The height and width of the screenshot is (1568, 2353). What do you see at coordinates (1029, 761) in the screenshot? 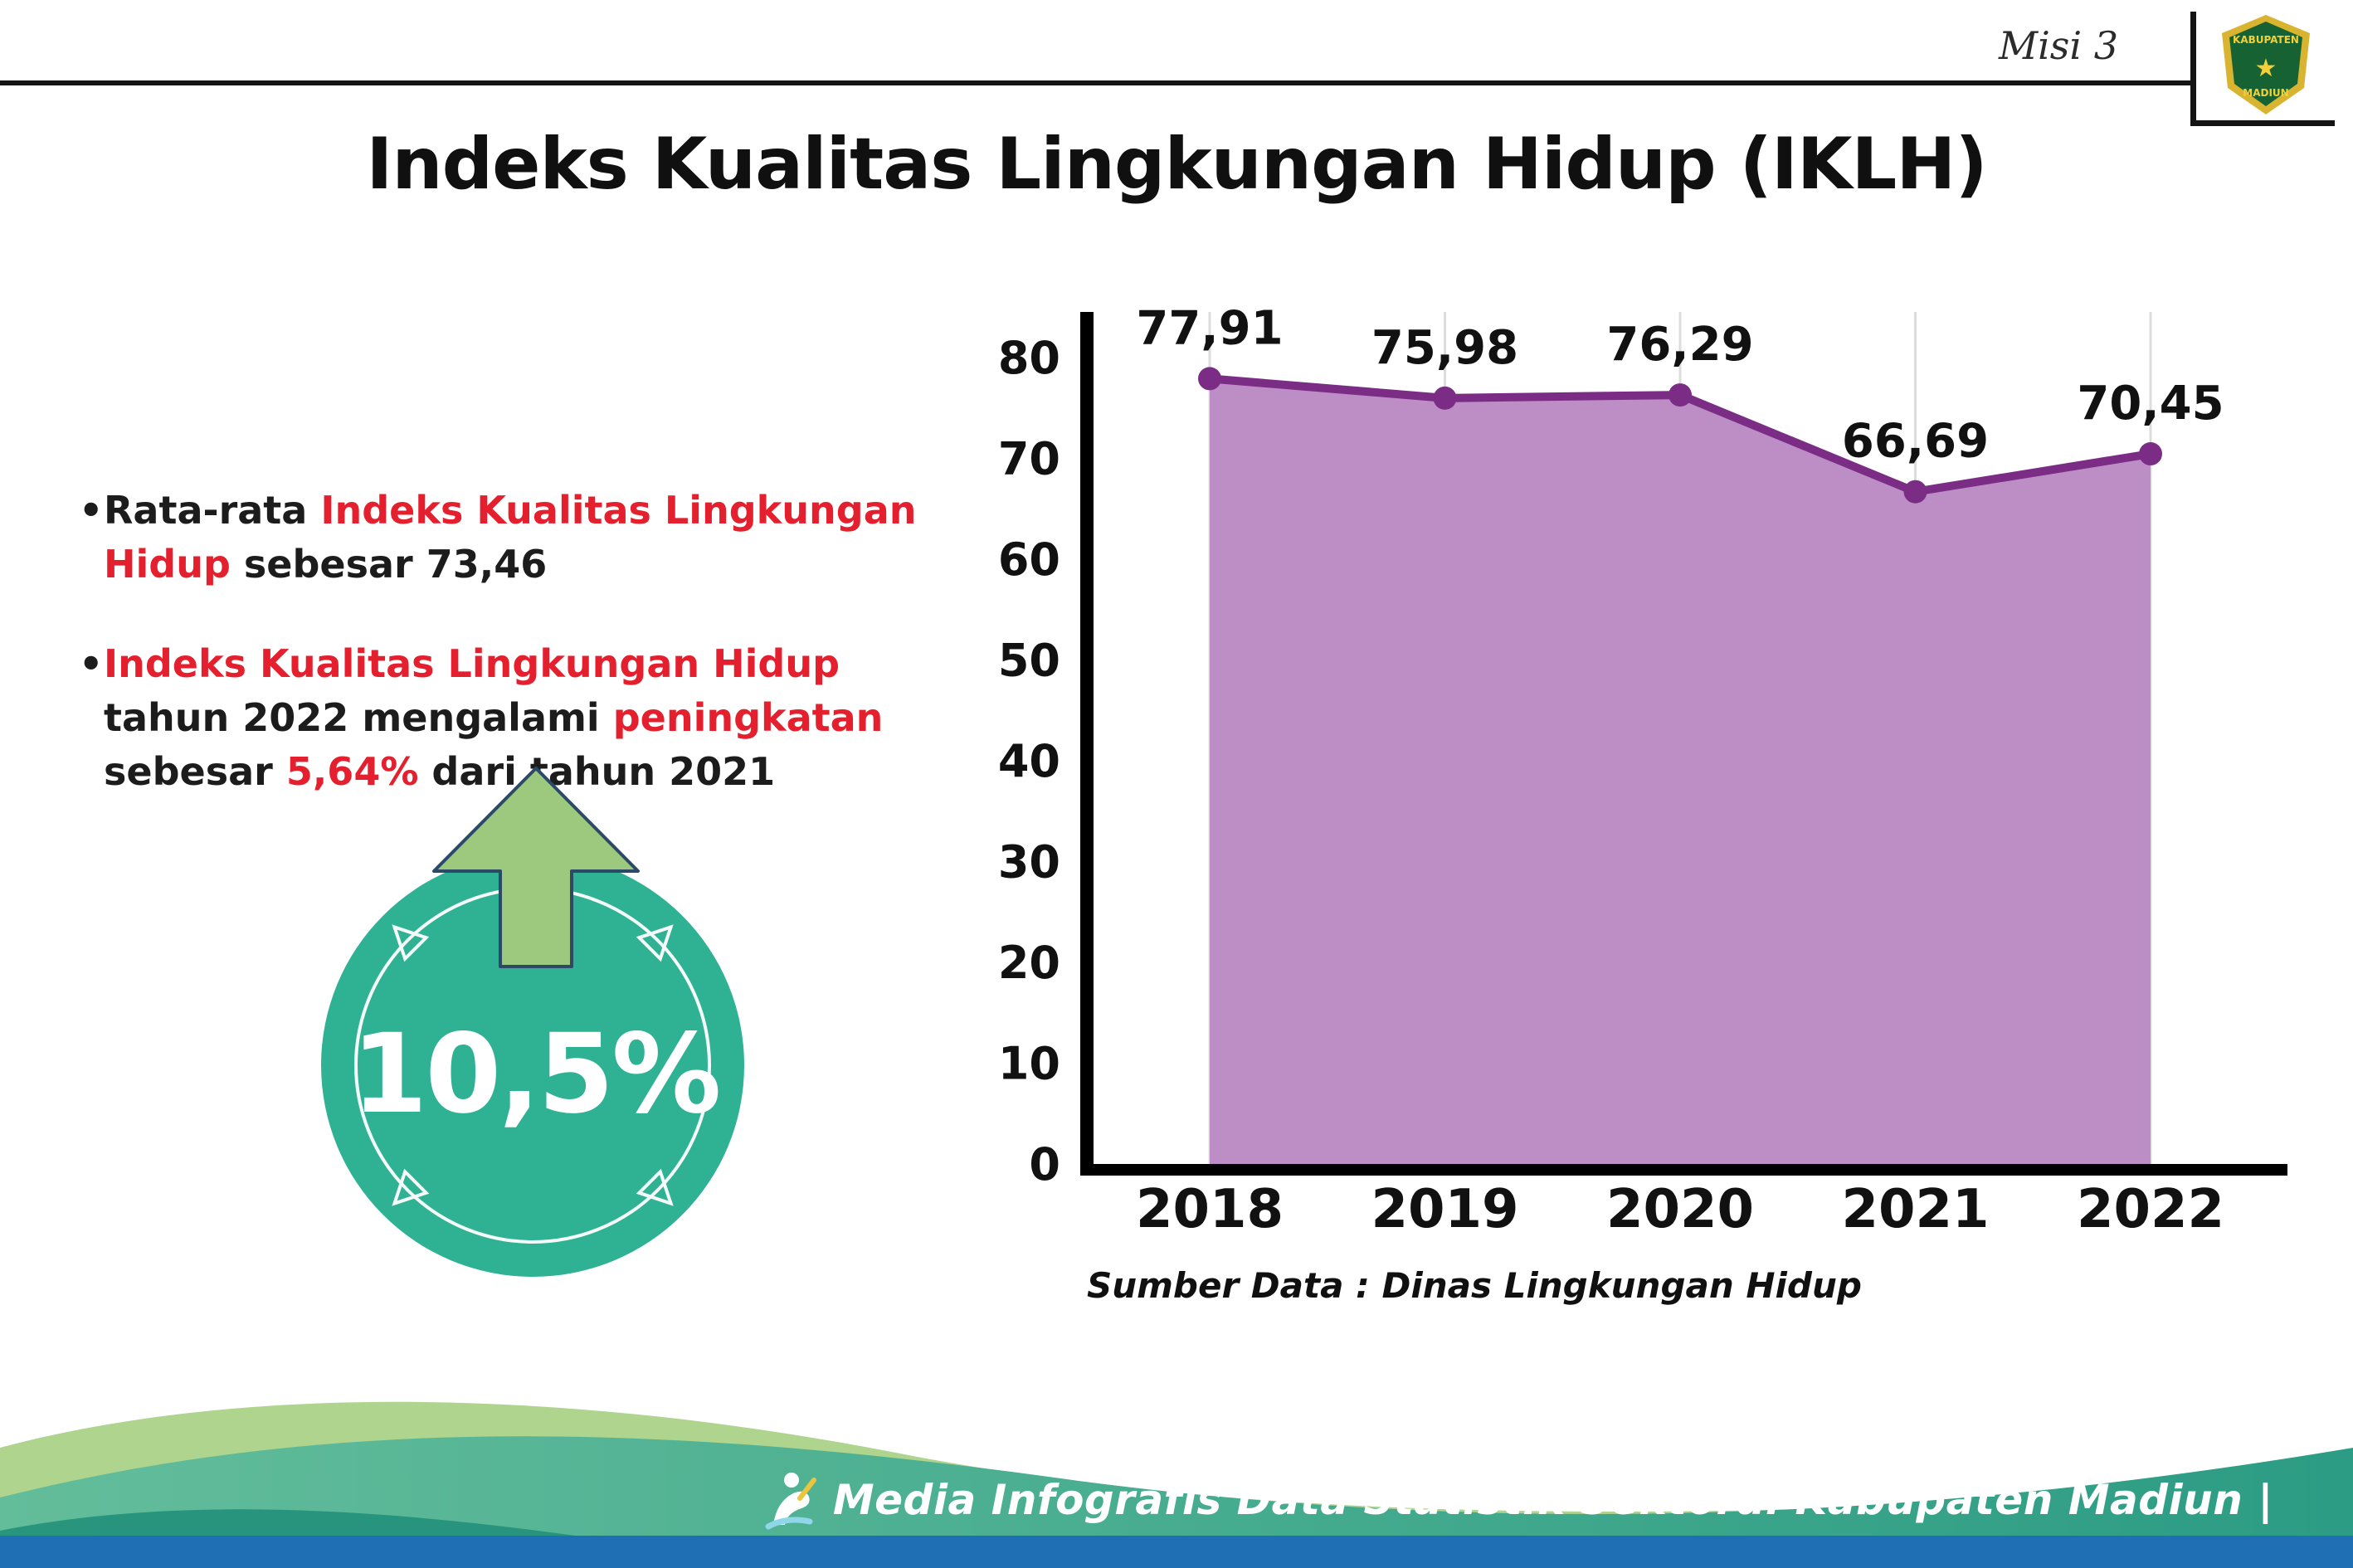
I see `y-tick-label: 40` at bounding box center [1029, 761].